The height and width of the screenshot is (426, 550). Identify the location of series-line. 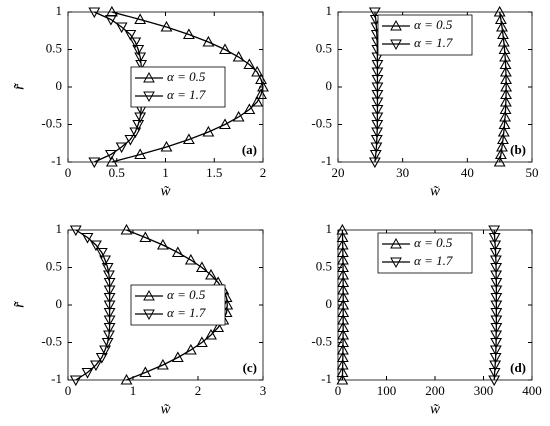
(187, 87).